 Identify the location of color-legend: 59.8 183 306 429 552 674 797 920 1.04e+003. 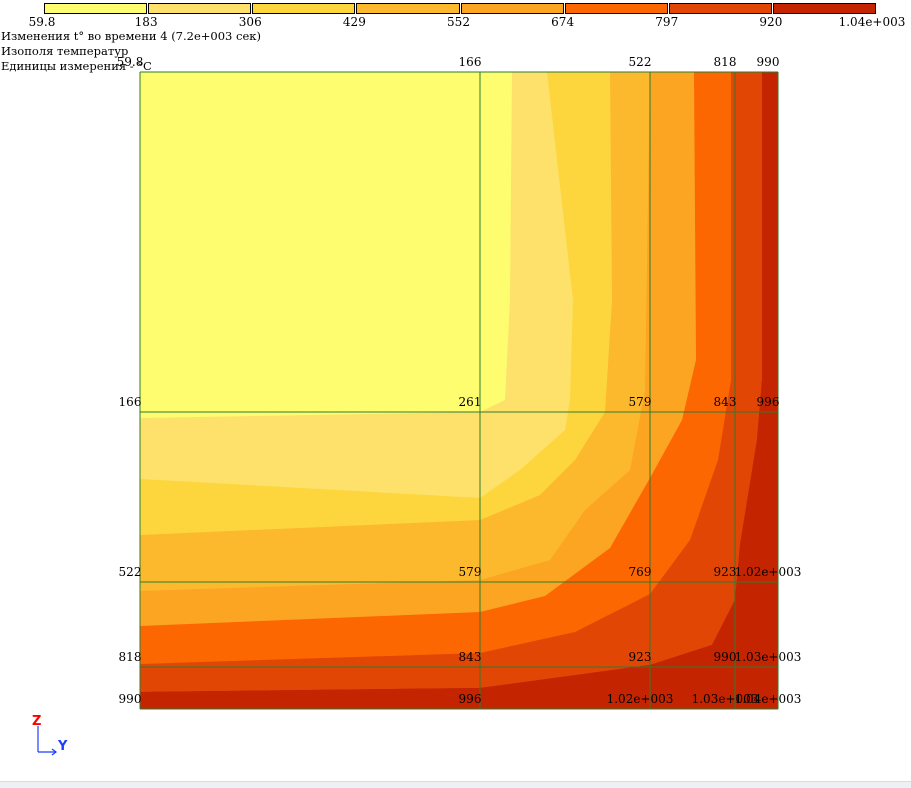
(455, 16).